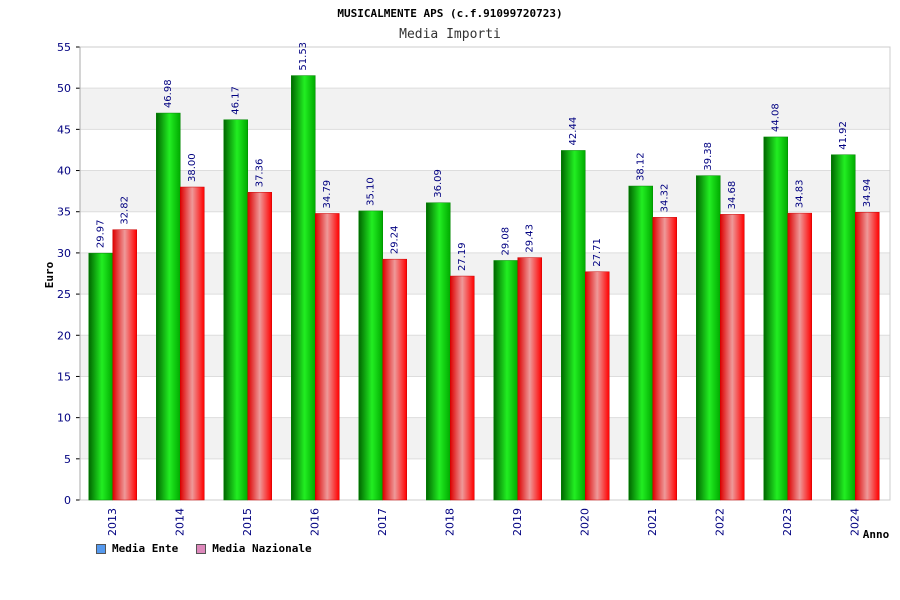 This screenshot has width=900, height=600. I want to click on y-tick-label: 30, so click(64, 253).